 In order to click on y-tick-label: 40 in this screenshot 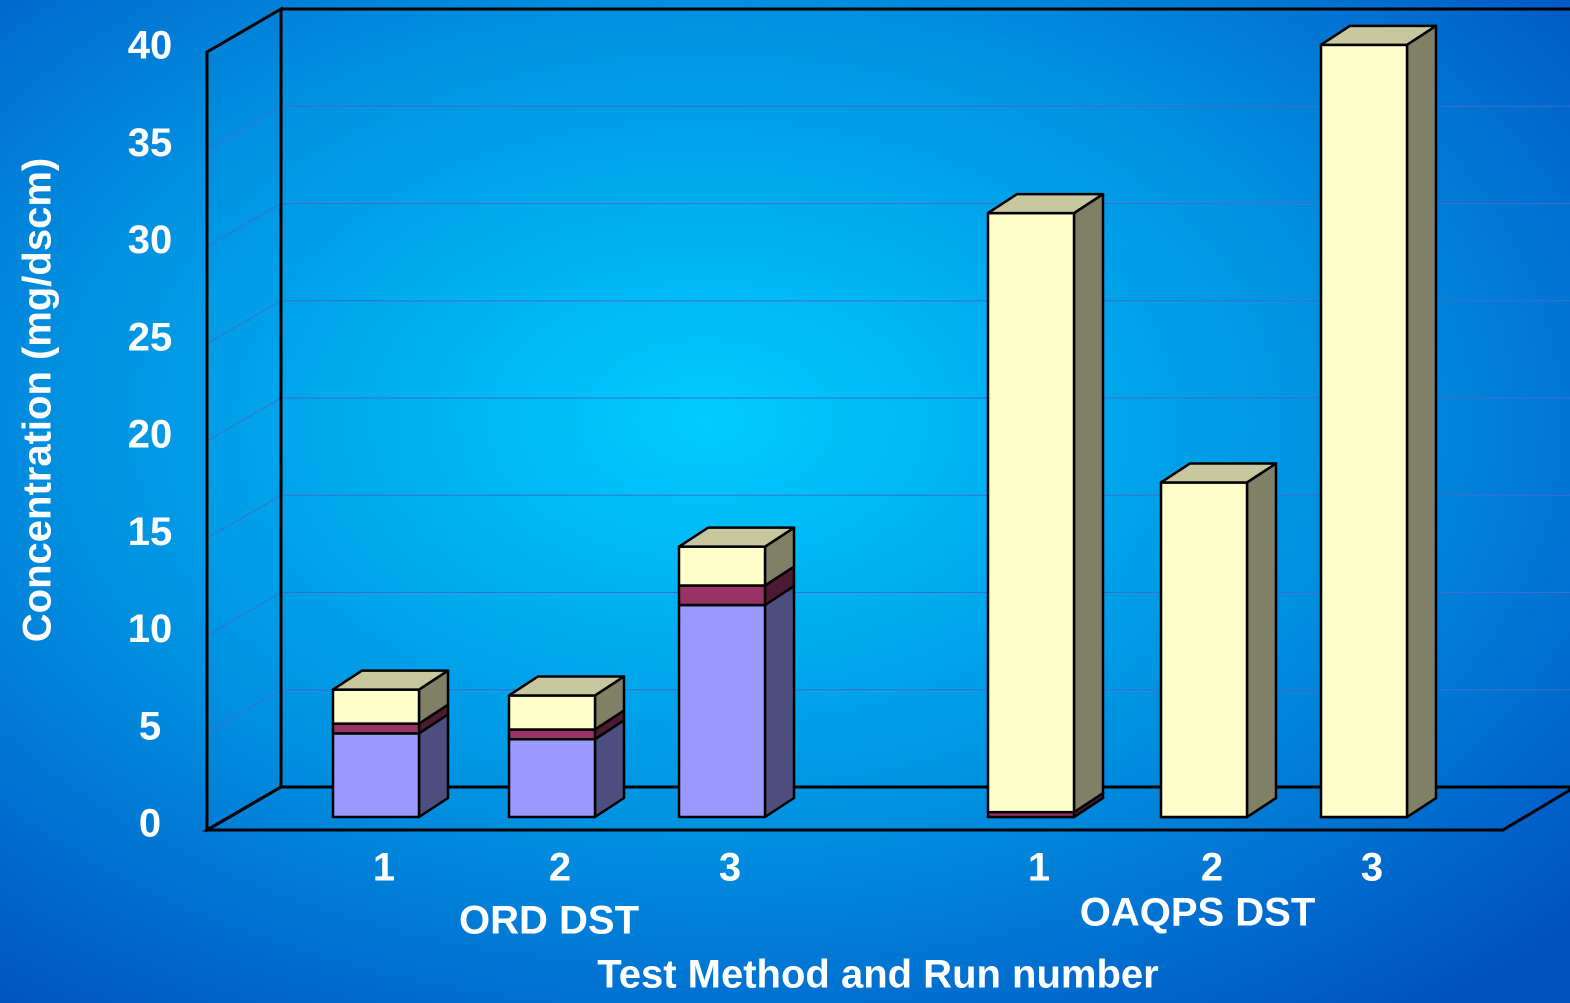, I will do `click(150, 46)`.